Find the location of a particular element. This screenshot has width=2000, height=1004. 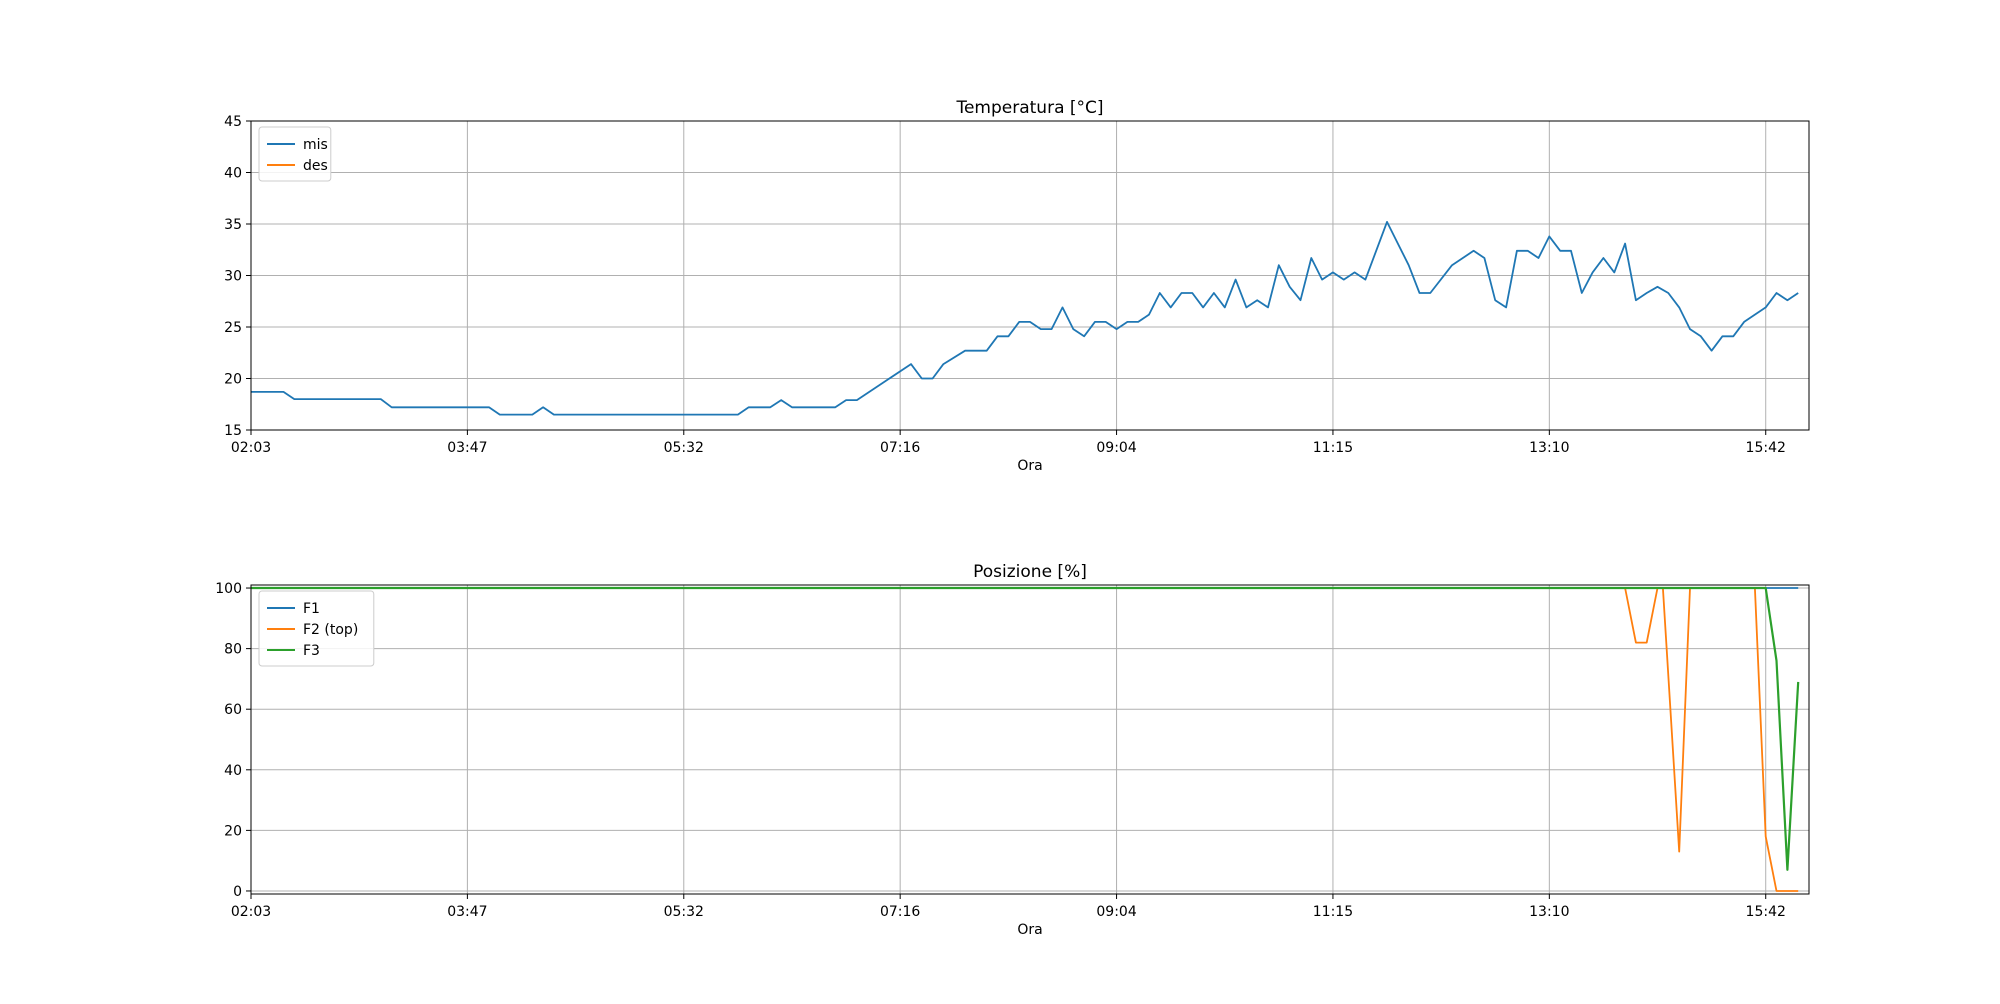

chart2-xlabel: Ora is located at coordinates (1029, 930).